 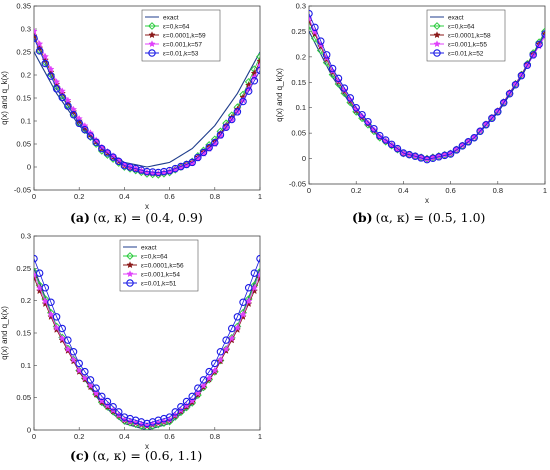 I want to click on y-tick-label: 0.35, so click(x=23, y=6).